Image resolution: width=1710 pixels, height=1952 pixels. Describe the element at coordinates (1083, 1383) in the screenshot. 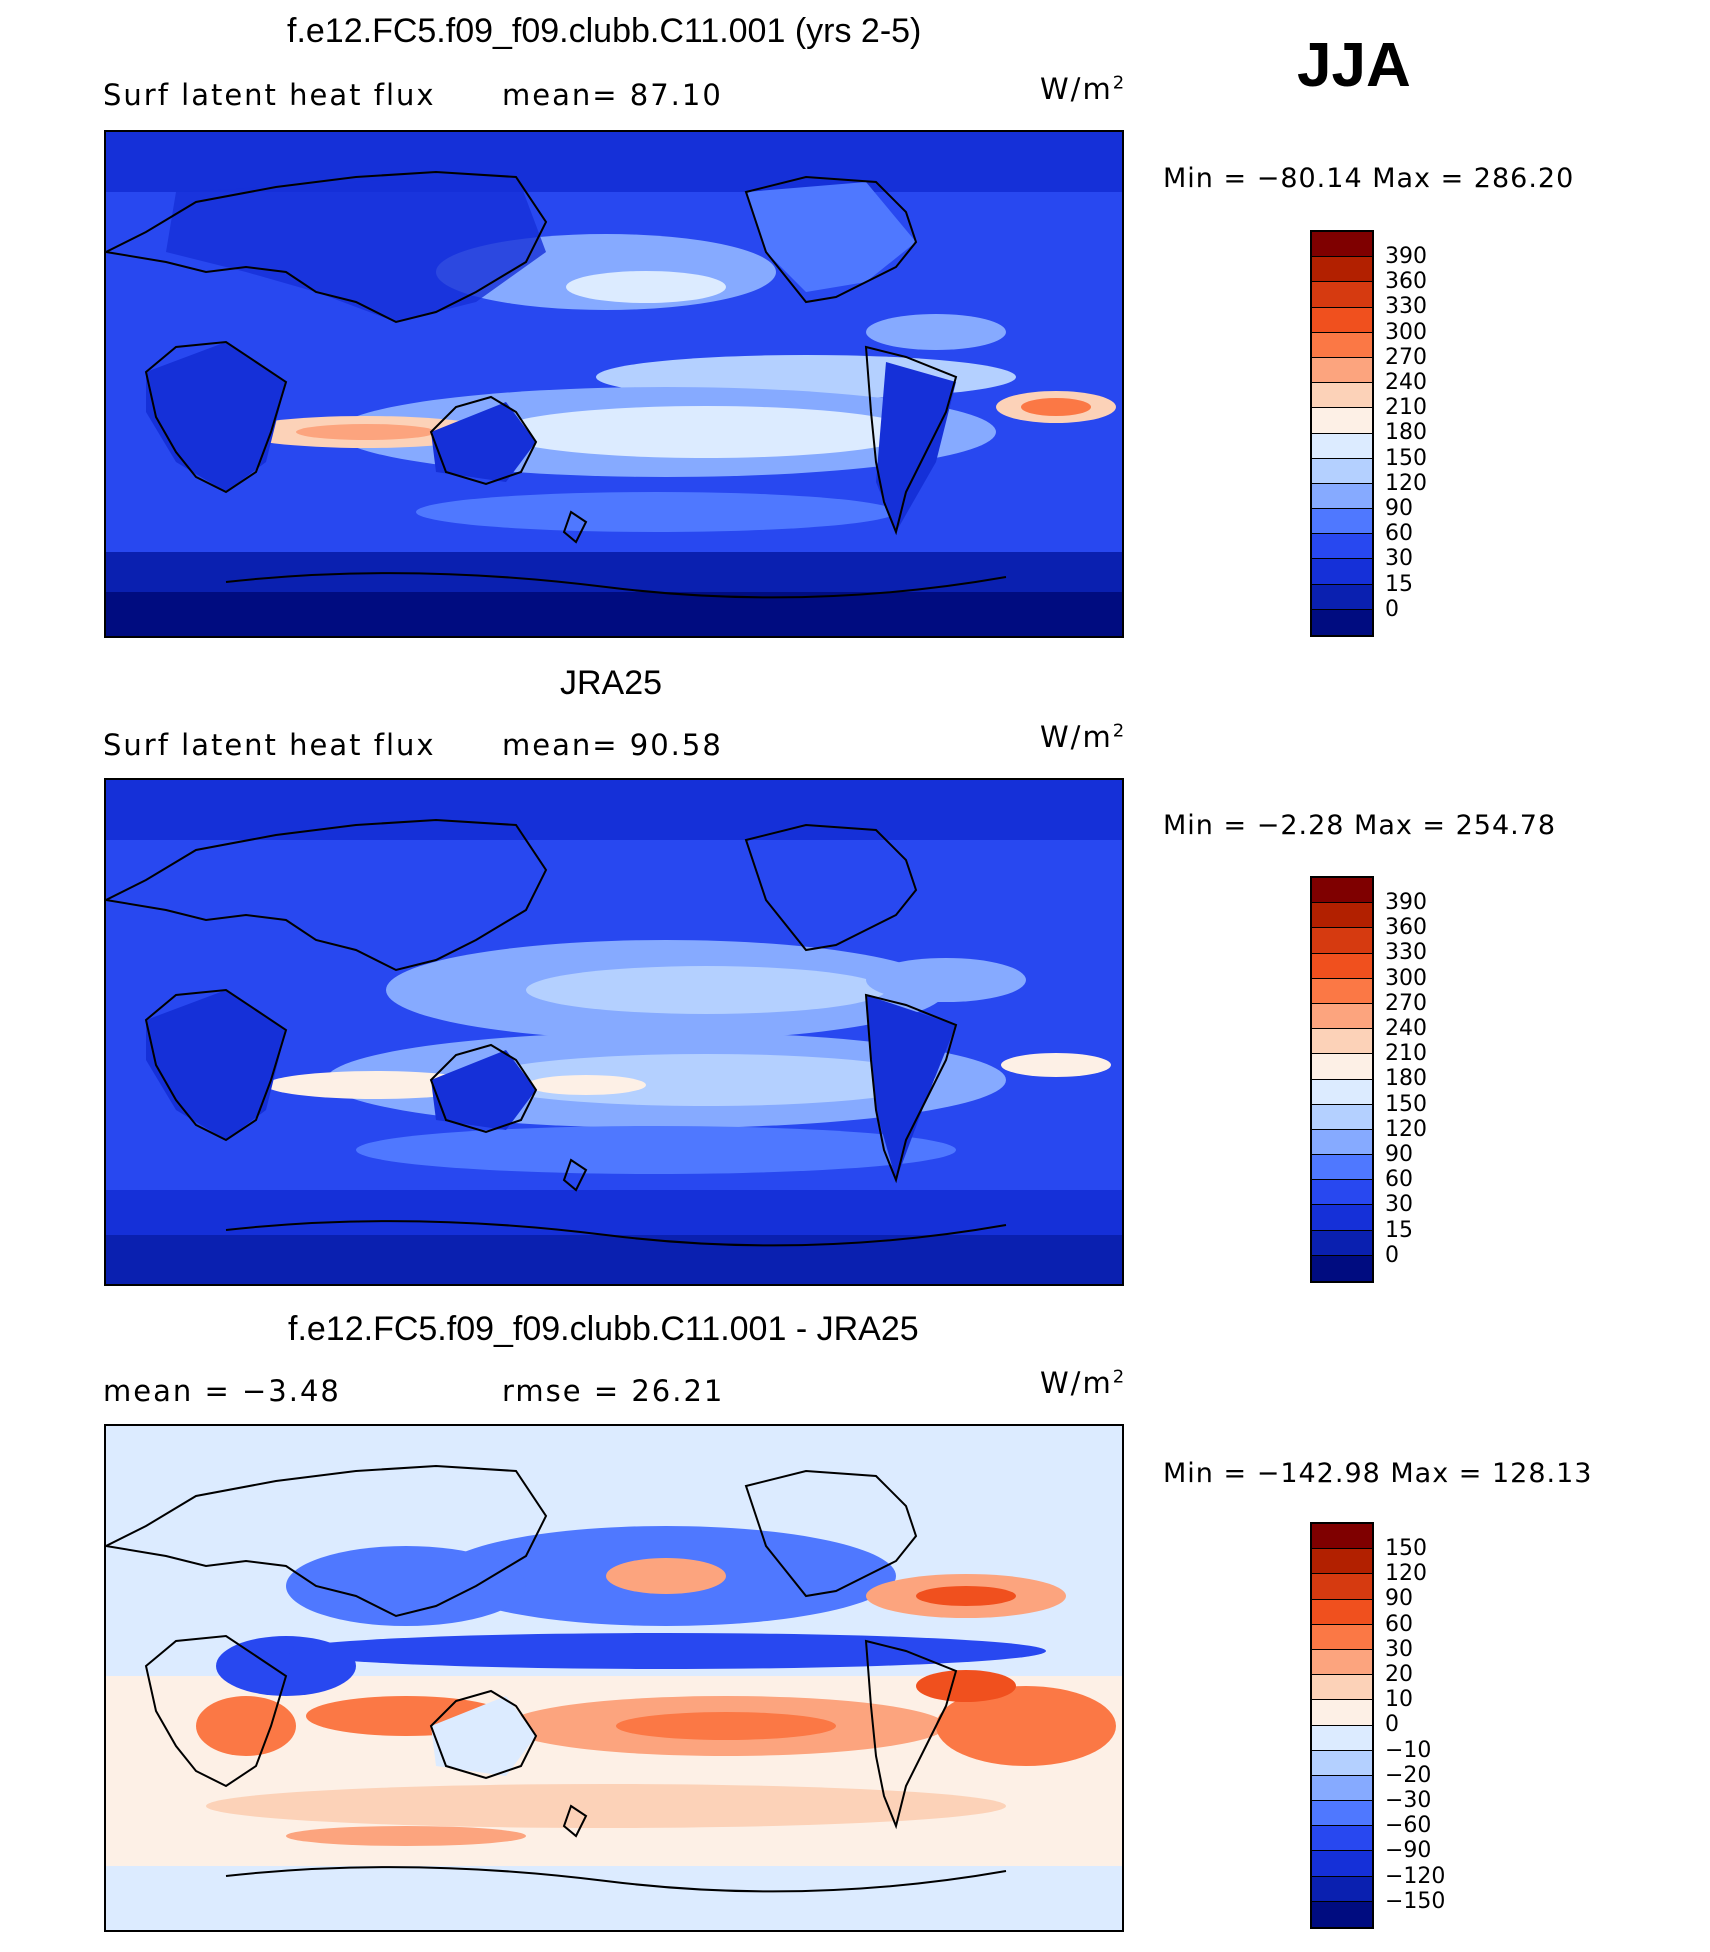

I see `panel3-unit: W/m2` at that location.